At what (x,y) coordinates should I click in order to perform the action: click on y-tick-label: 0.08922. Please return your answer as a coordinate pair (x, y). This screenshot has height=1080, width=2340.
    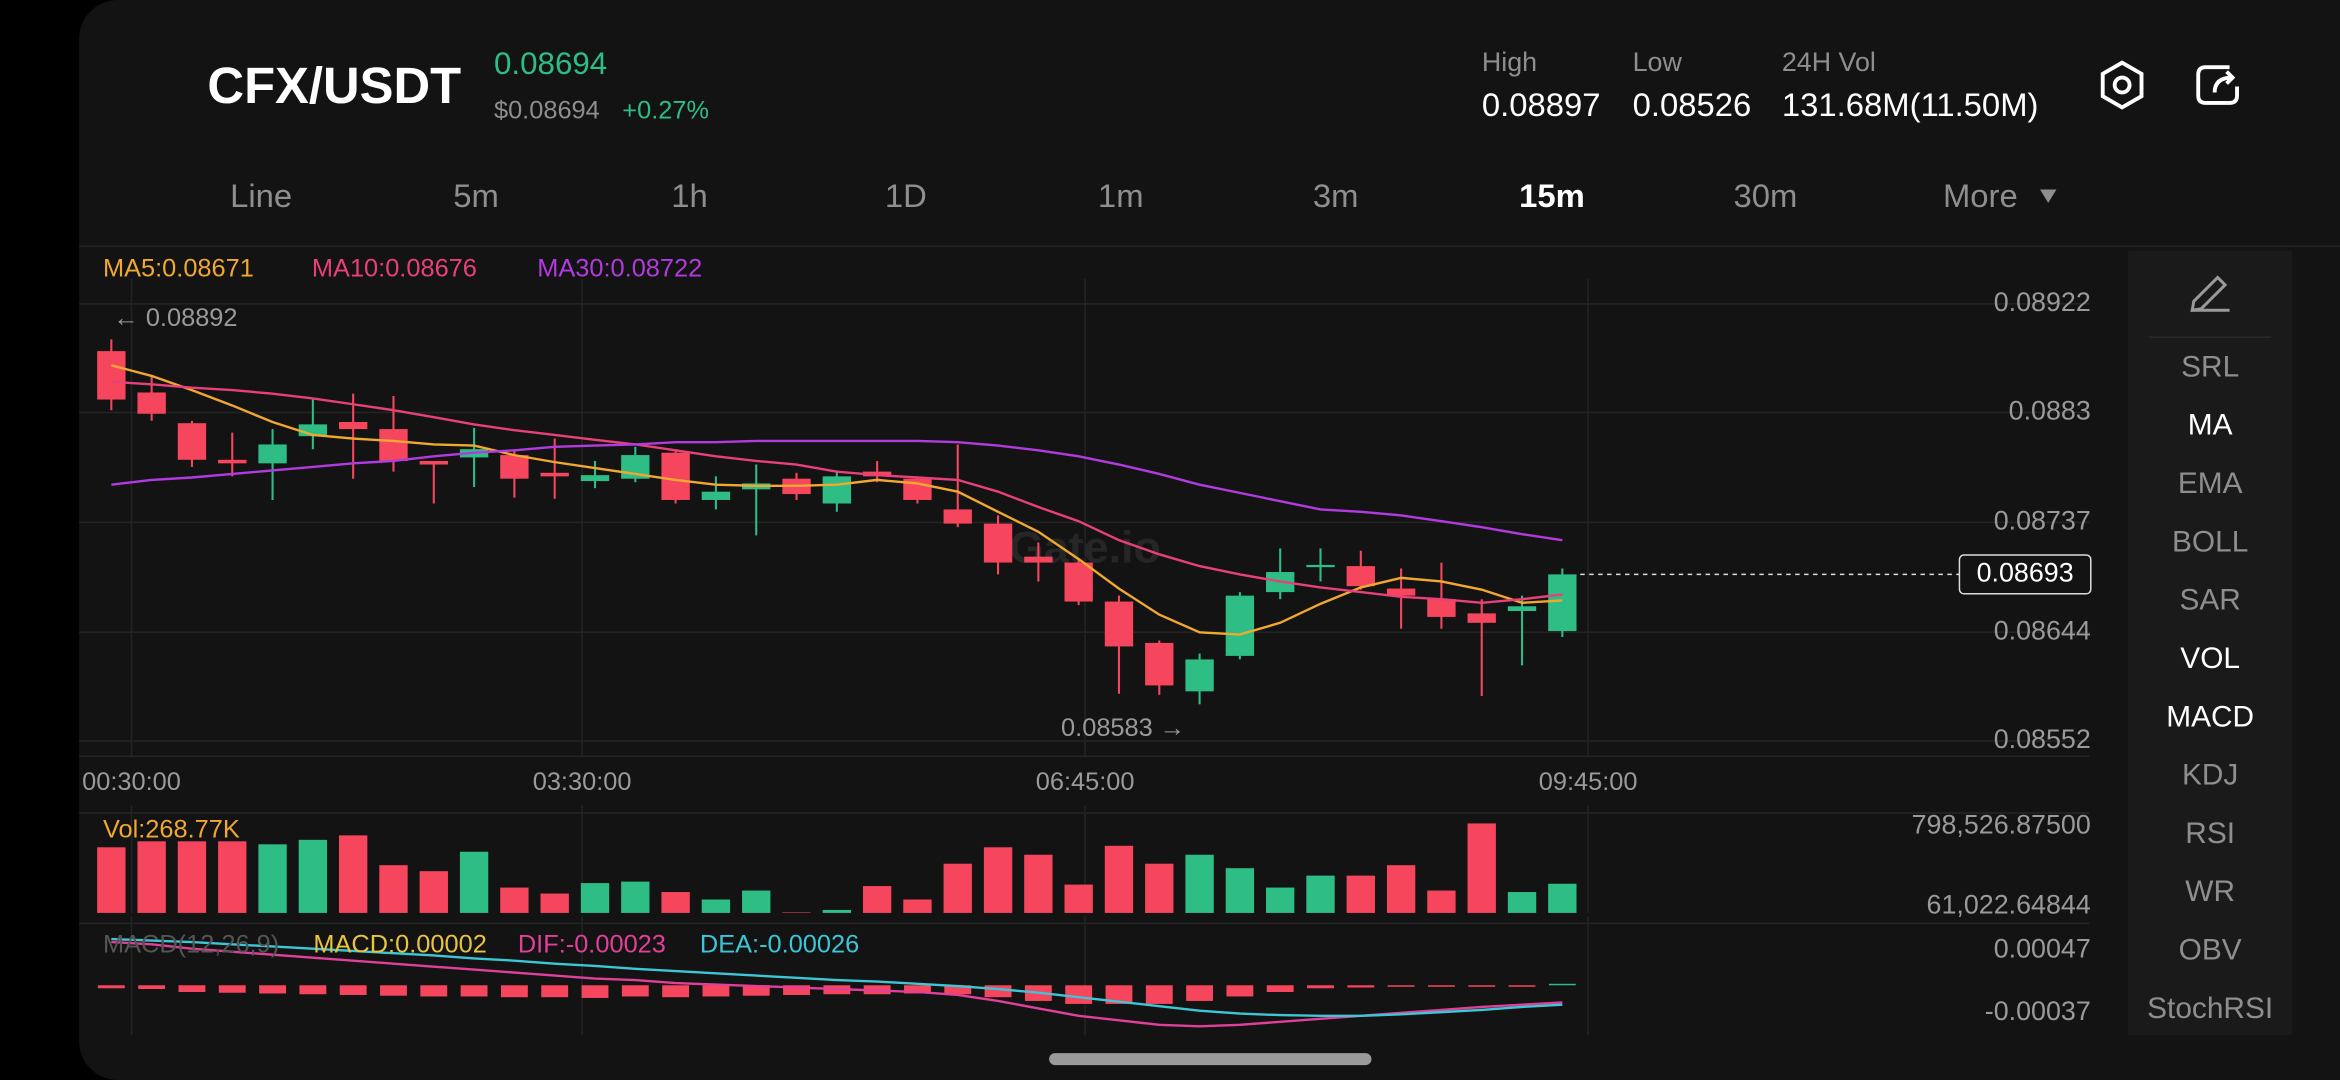
    Looking at the image, I should click on (2042, 302).